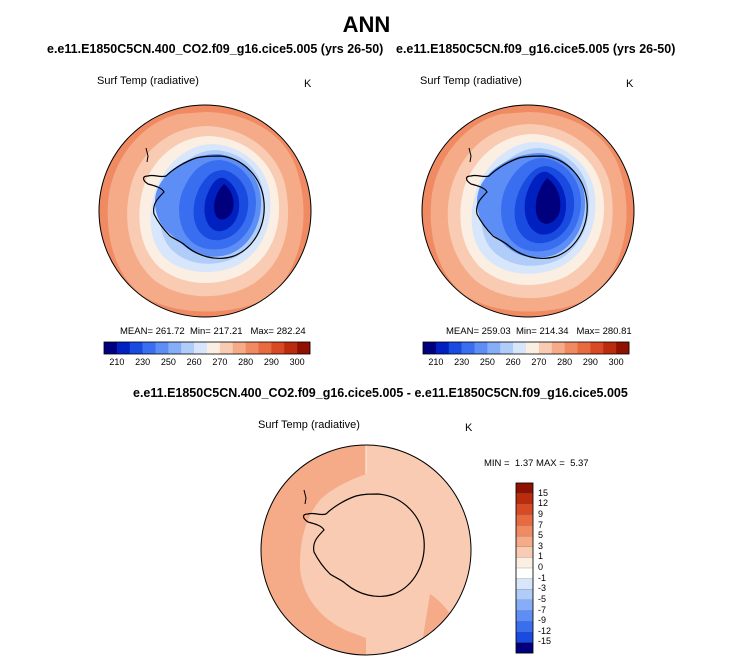 The image size is (733, 662). I want to click on difference-units: K, so click(469, 428).